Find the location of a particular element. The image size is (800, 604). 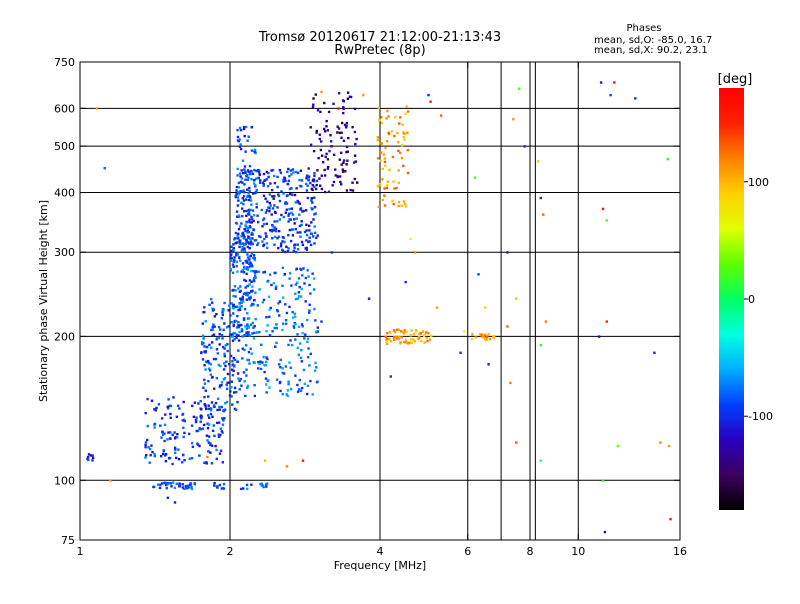

y-tick-label: 75 is located at coordinates (68, 540).